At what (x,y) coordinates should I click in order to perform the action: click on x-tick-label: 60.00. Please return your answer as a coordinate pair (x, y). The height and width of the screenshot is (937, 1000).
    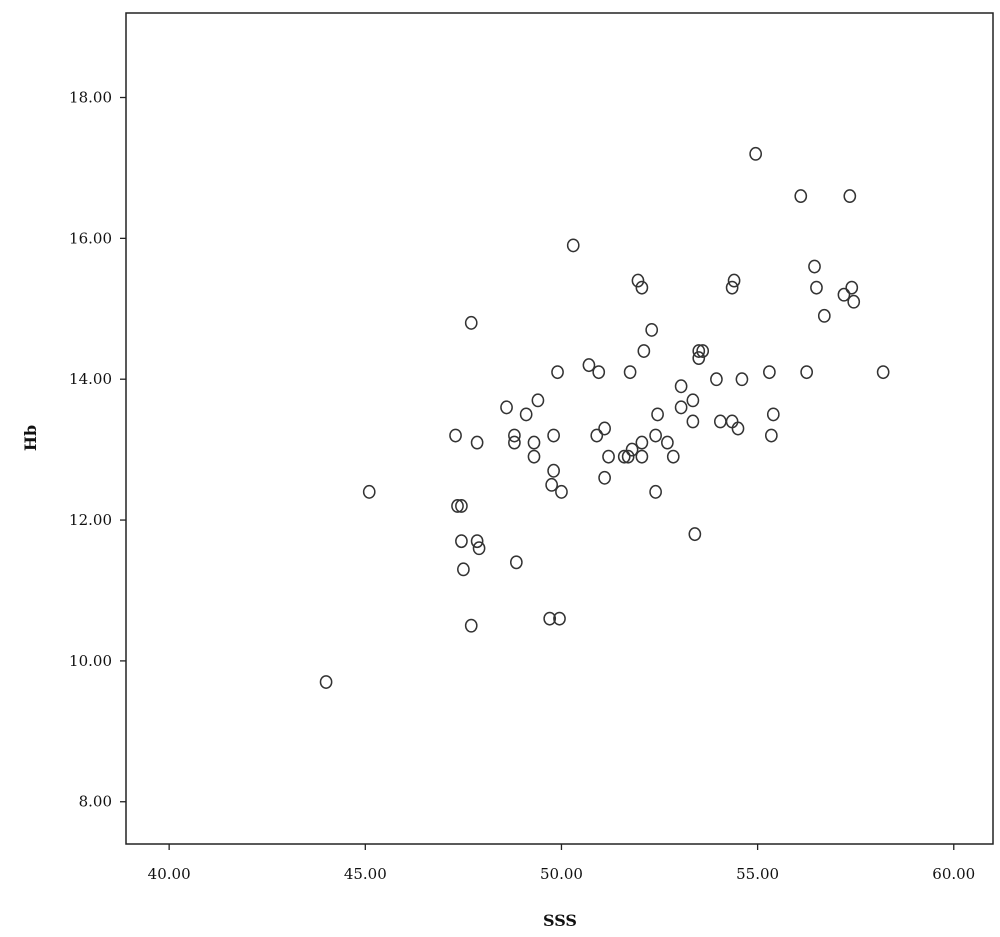
    Looking at the image, I should click on (953, 874).